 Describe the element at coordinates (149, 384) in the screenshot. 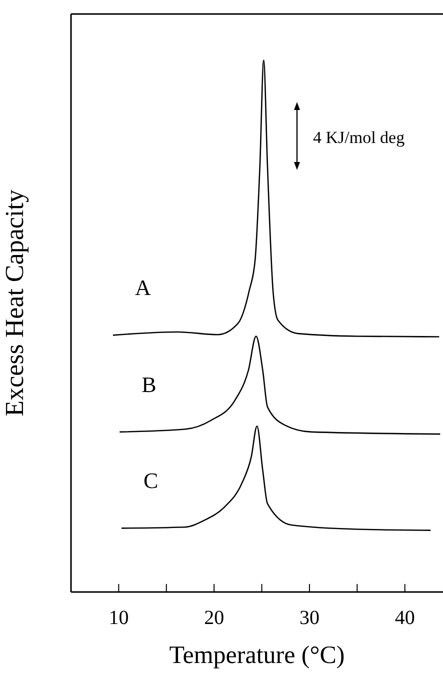

I see `series-label: B` at that location.